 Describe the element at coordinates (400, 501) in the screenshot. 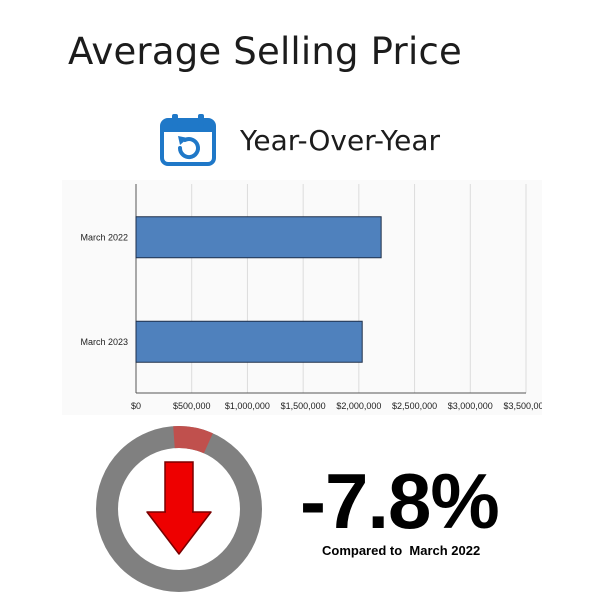

I see `change-percentage: -7.8%` at that location.